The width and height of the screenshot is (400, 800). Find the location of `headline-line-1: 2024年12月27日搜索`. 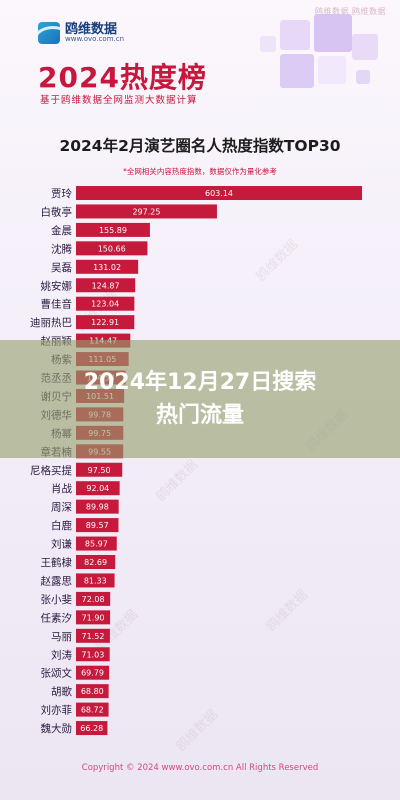

headline-line-1: 2024年12月27日搜索 is located at coordinates (200, 382).